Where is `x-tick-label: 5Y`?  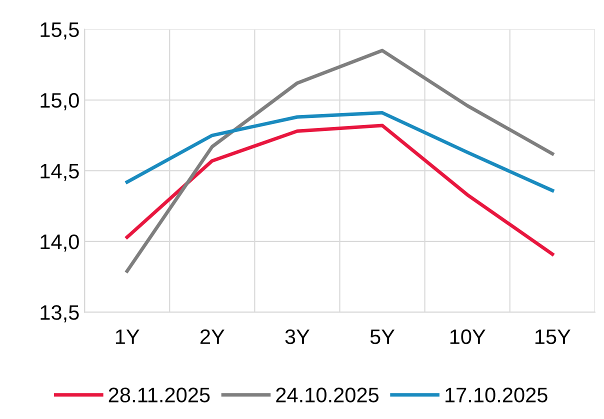 x-tick-label: 5Y is located at coordinates (382, 337).